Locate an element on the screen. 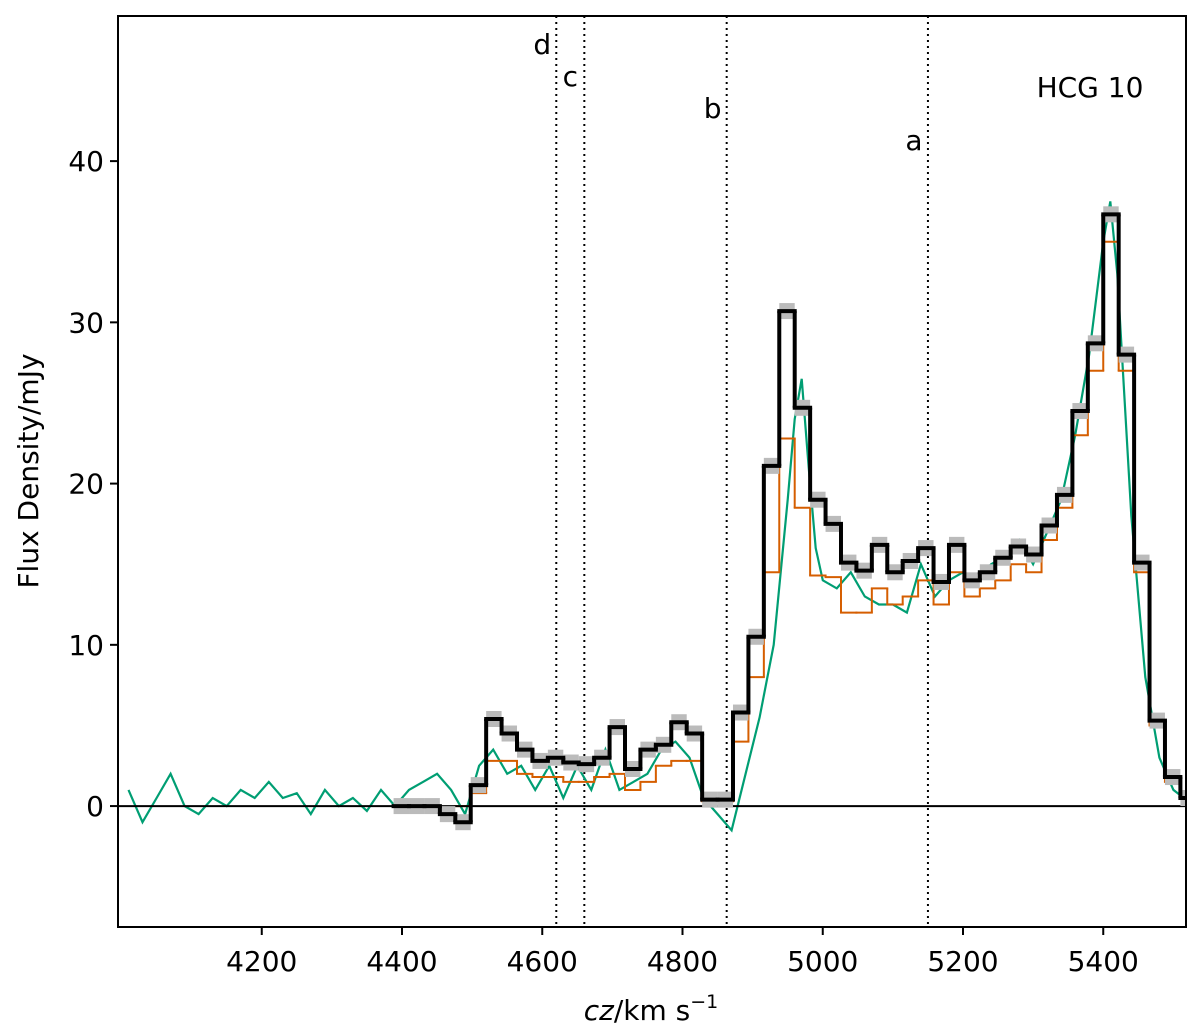 Image resolution: width=1200 pixels, height=1036 pixels. x-tick-label: 4200 is located at coordinates (261, 961).